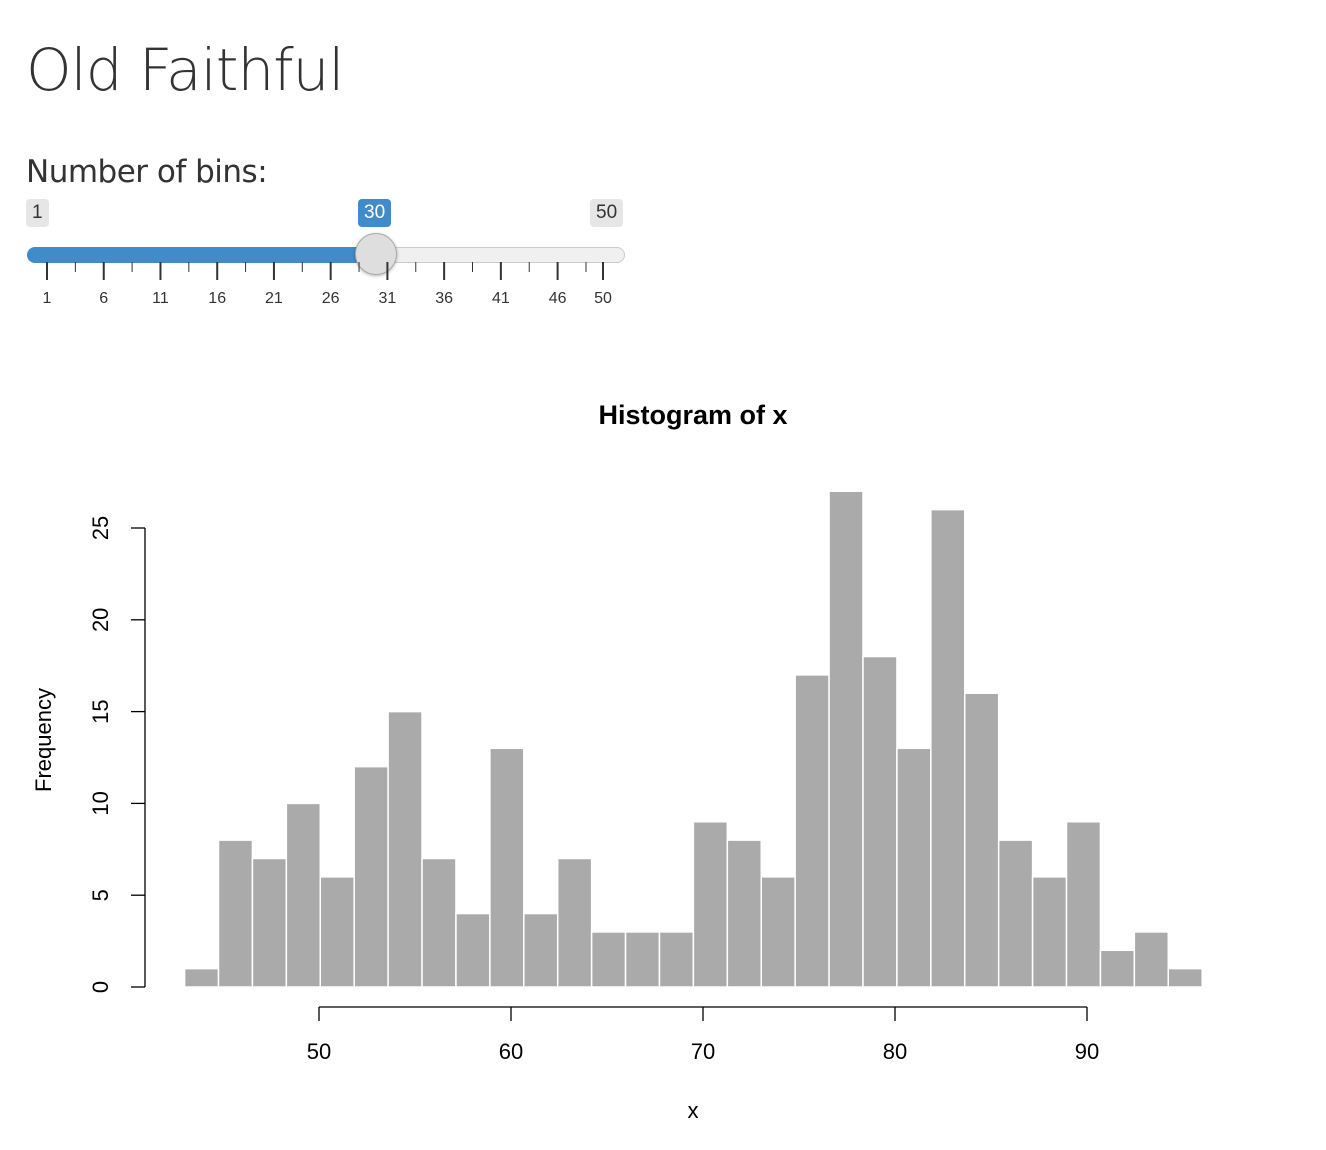  I want to click on y-axis-label: Frequency, so click(43, 740).